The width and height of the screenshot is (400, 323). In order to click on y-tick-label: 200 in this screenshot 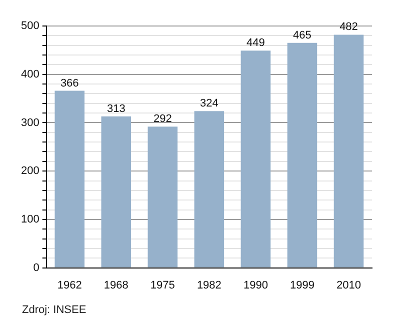, I will do `click(30, 171)`.